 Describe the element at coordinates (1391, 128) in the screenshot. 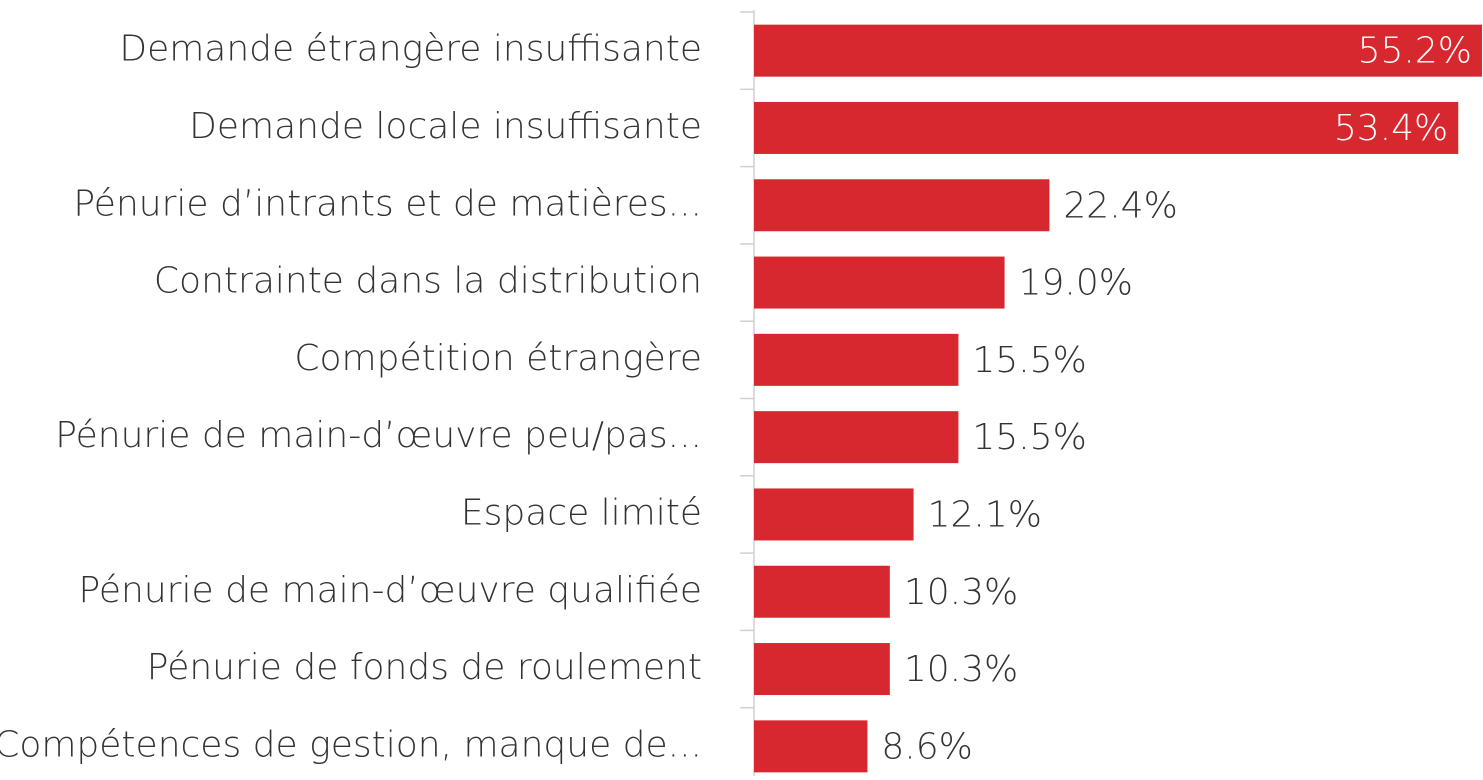

I see `value-label: 53.4%` at that location.